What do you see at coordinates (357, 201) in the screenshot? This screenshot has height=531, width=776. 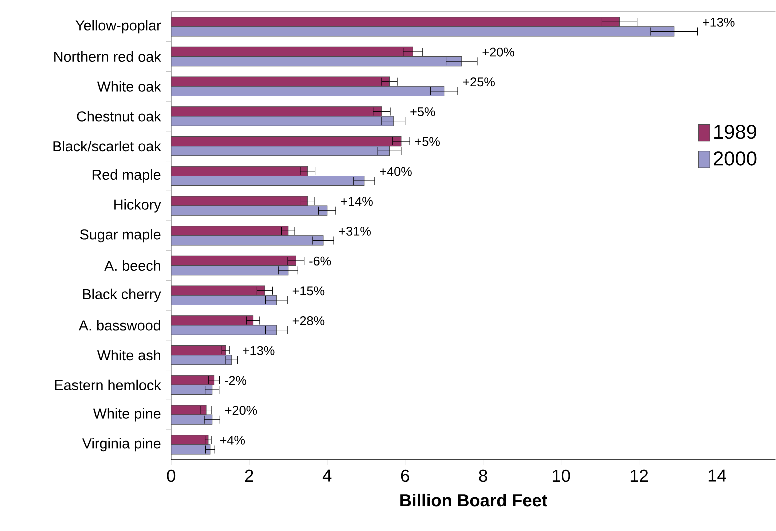 I see `annotation: +14%` at bounding box center [357, 201].